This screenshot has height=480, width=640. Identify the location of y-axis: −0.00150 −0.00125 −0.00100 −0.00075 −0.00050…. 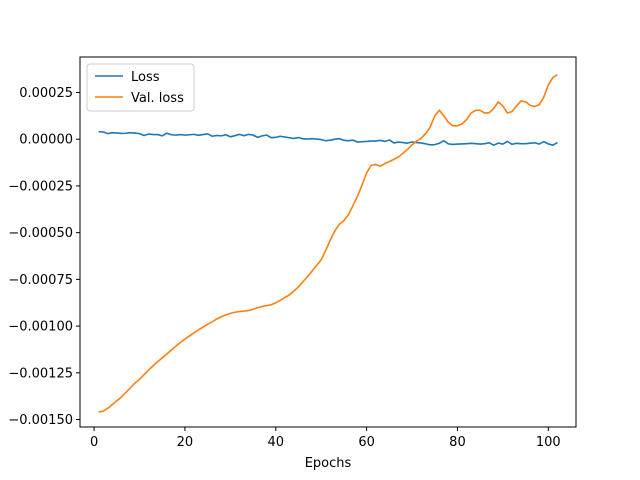
(44, 257).